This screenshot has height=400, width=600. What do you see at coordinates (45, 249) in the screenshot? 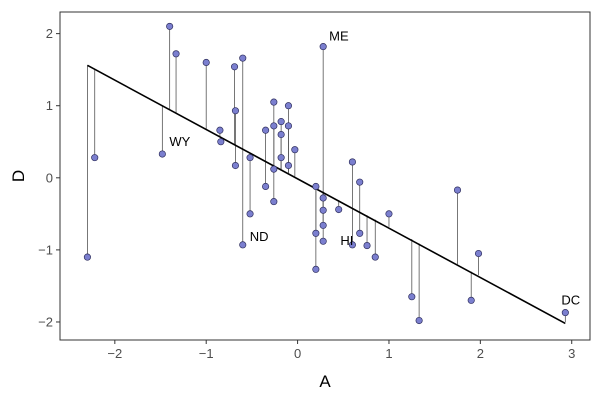
I see `y-tick-label: −1` at bounding box center [45, 249].